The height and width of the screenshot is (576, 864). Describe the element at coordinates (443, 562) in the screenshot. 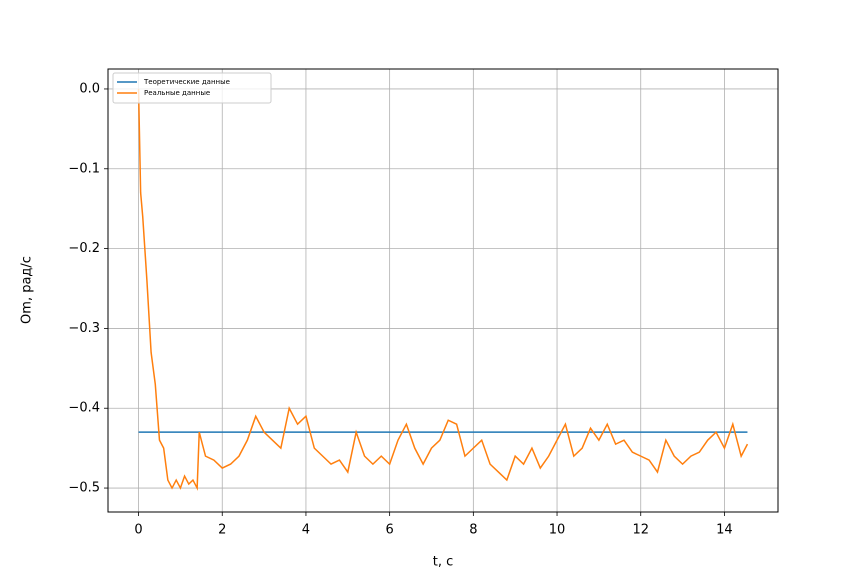

I see `x-axis-label: t, c` at that location.